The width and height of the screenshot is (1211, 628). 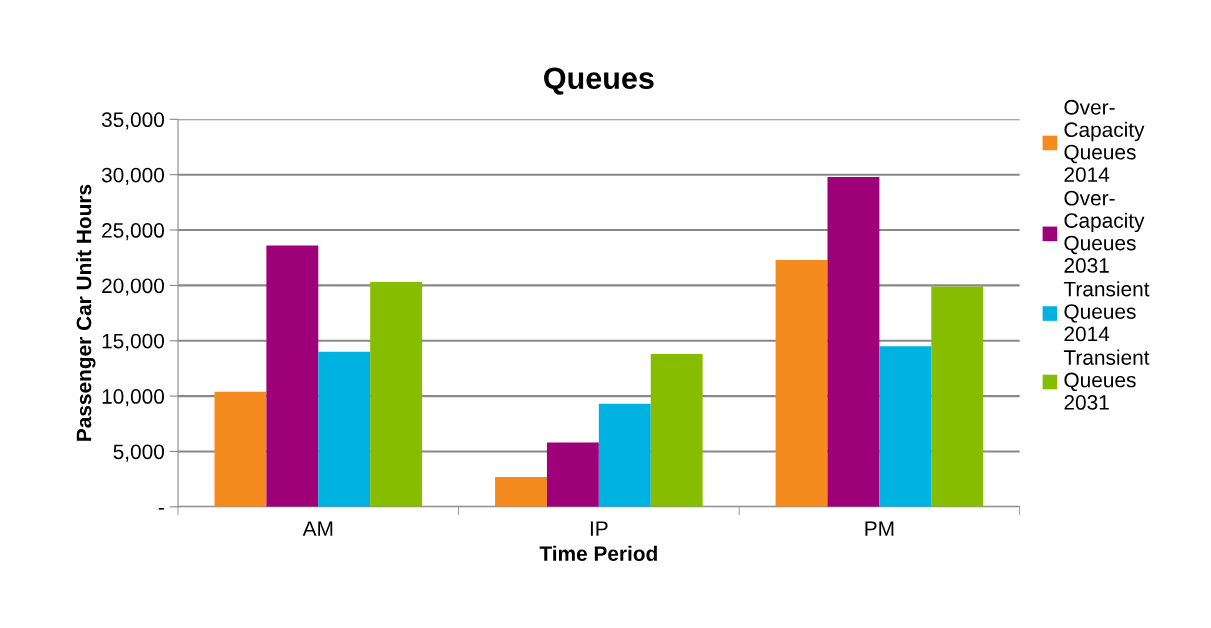 What do you see at coordinates (1106, 379) in the screenshot?
I see `legend-label: Transient Queues 2031` at bounding box center [1106, 379].